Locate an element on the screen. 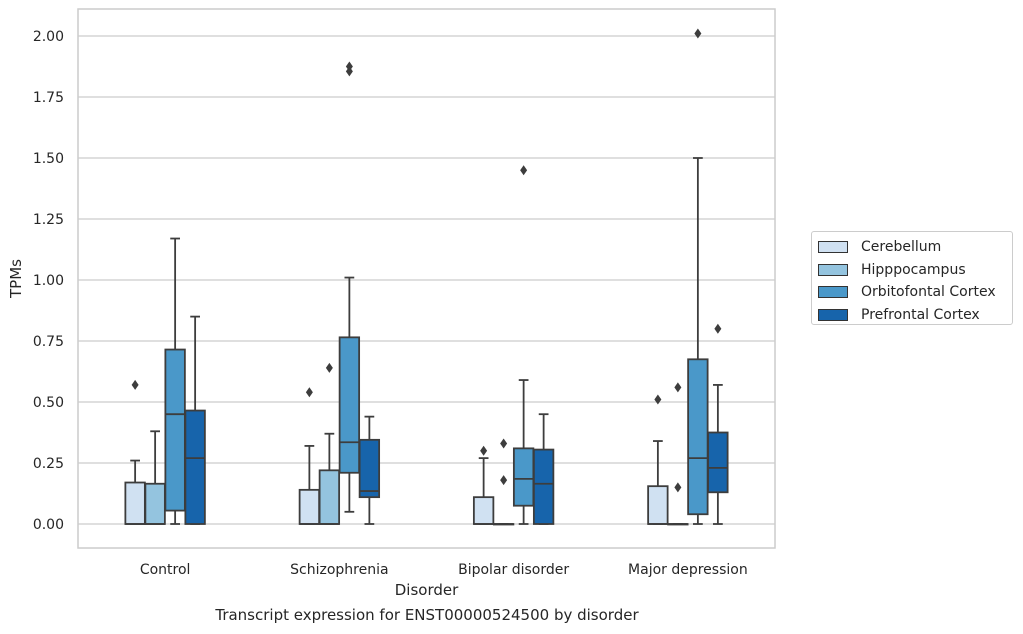 This screenshot has height=634, width=1023. x-tick-label: Schizophrenia is located at coordinates (339, 570).